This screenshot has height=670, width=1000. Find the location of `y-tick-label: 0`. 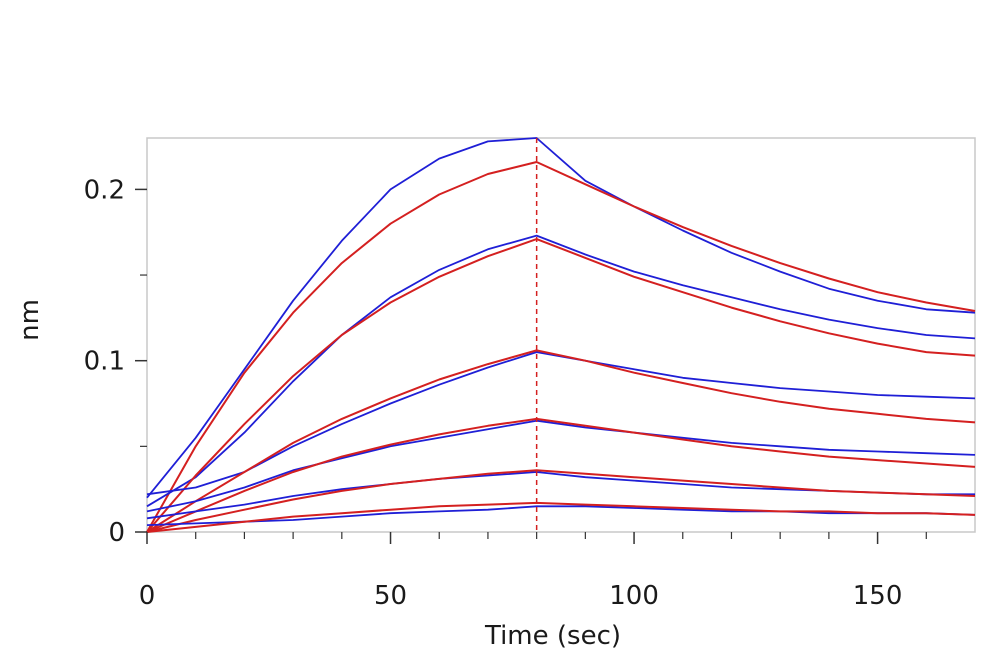

y-tick-label: 0 is located at coordinates (116, 533).